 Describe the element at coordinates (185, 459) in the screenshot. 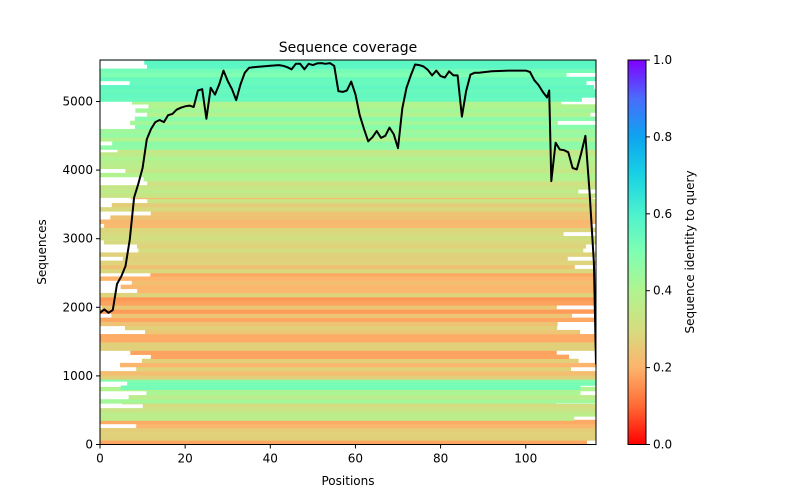

I see `x-tick-label: 20` at that location.